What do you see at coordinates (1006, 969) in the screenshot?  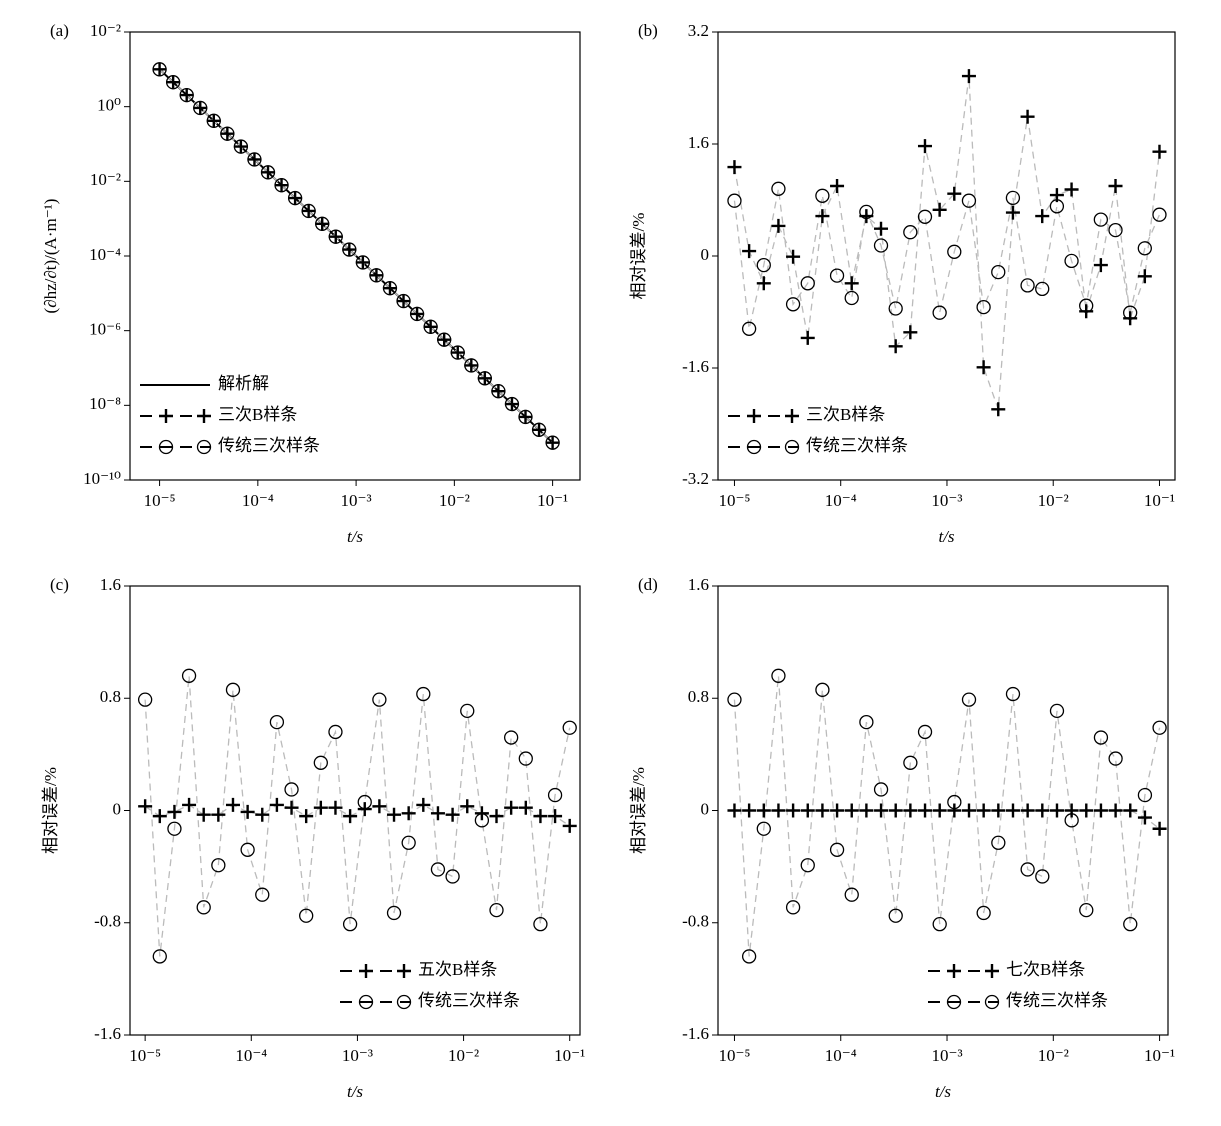 I see `legend-item: 七次B样条` at bounding box center [1006, 969].